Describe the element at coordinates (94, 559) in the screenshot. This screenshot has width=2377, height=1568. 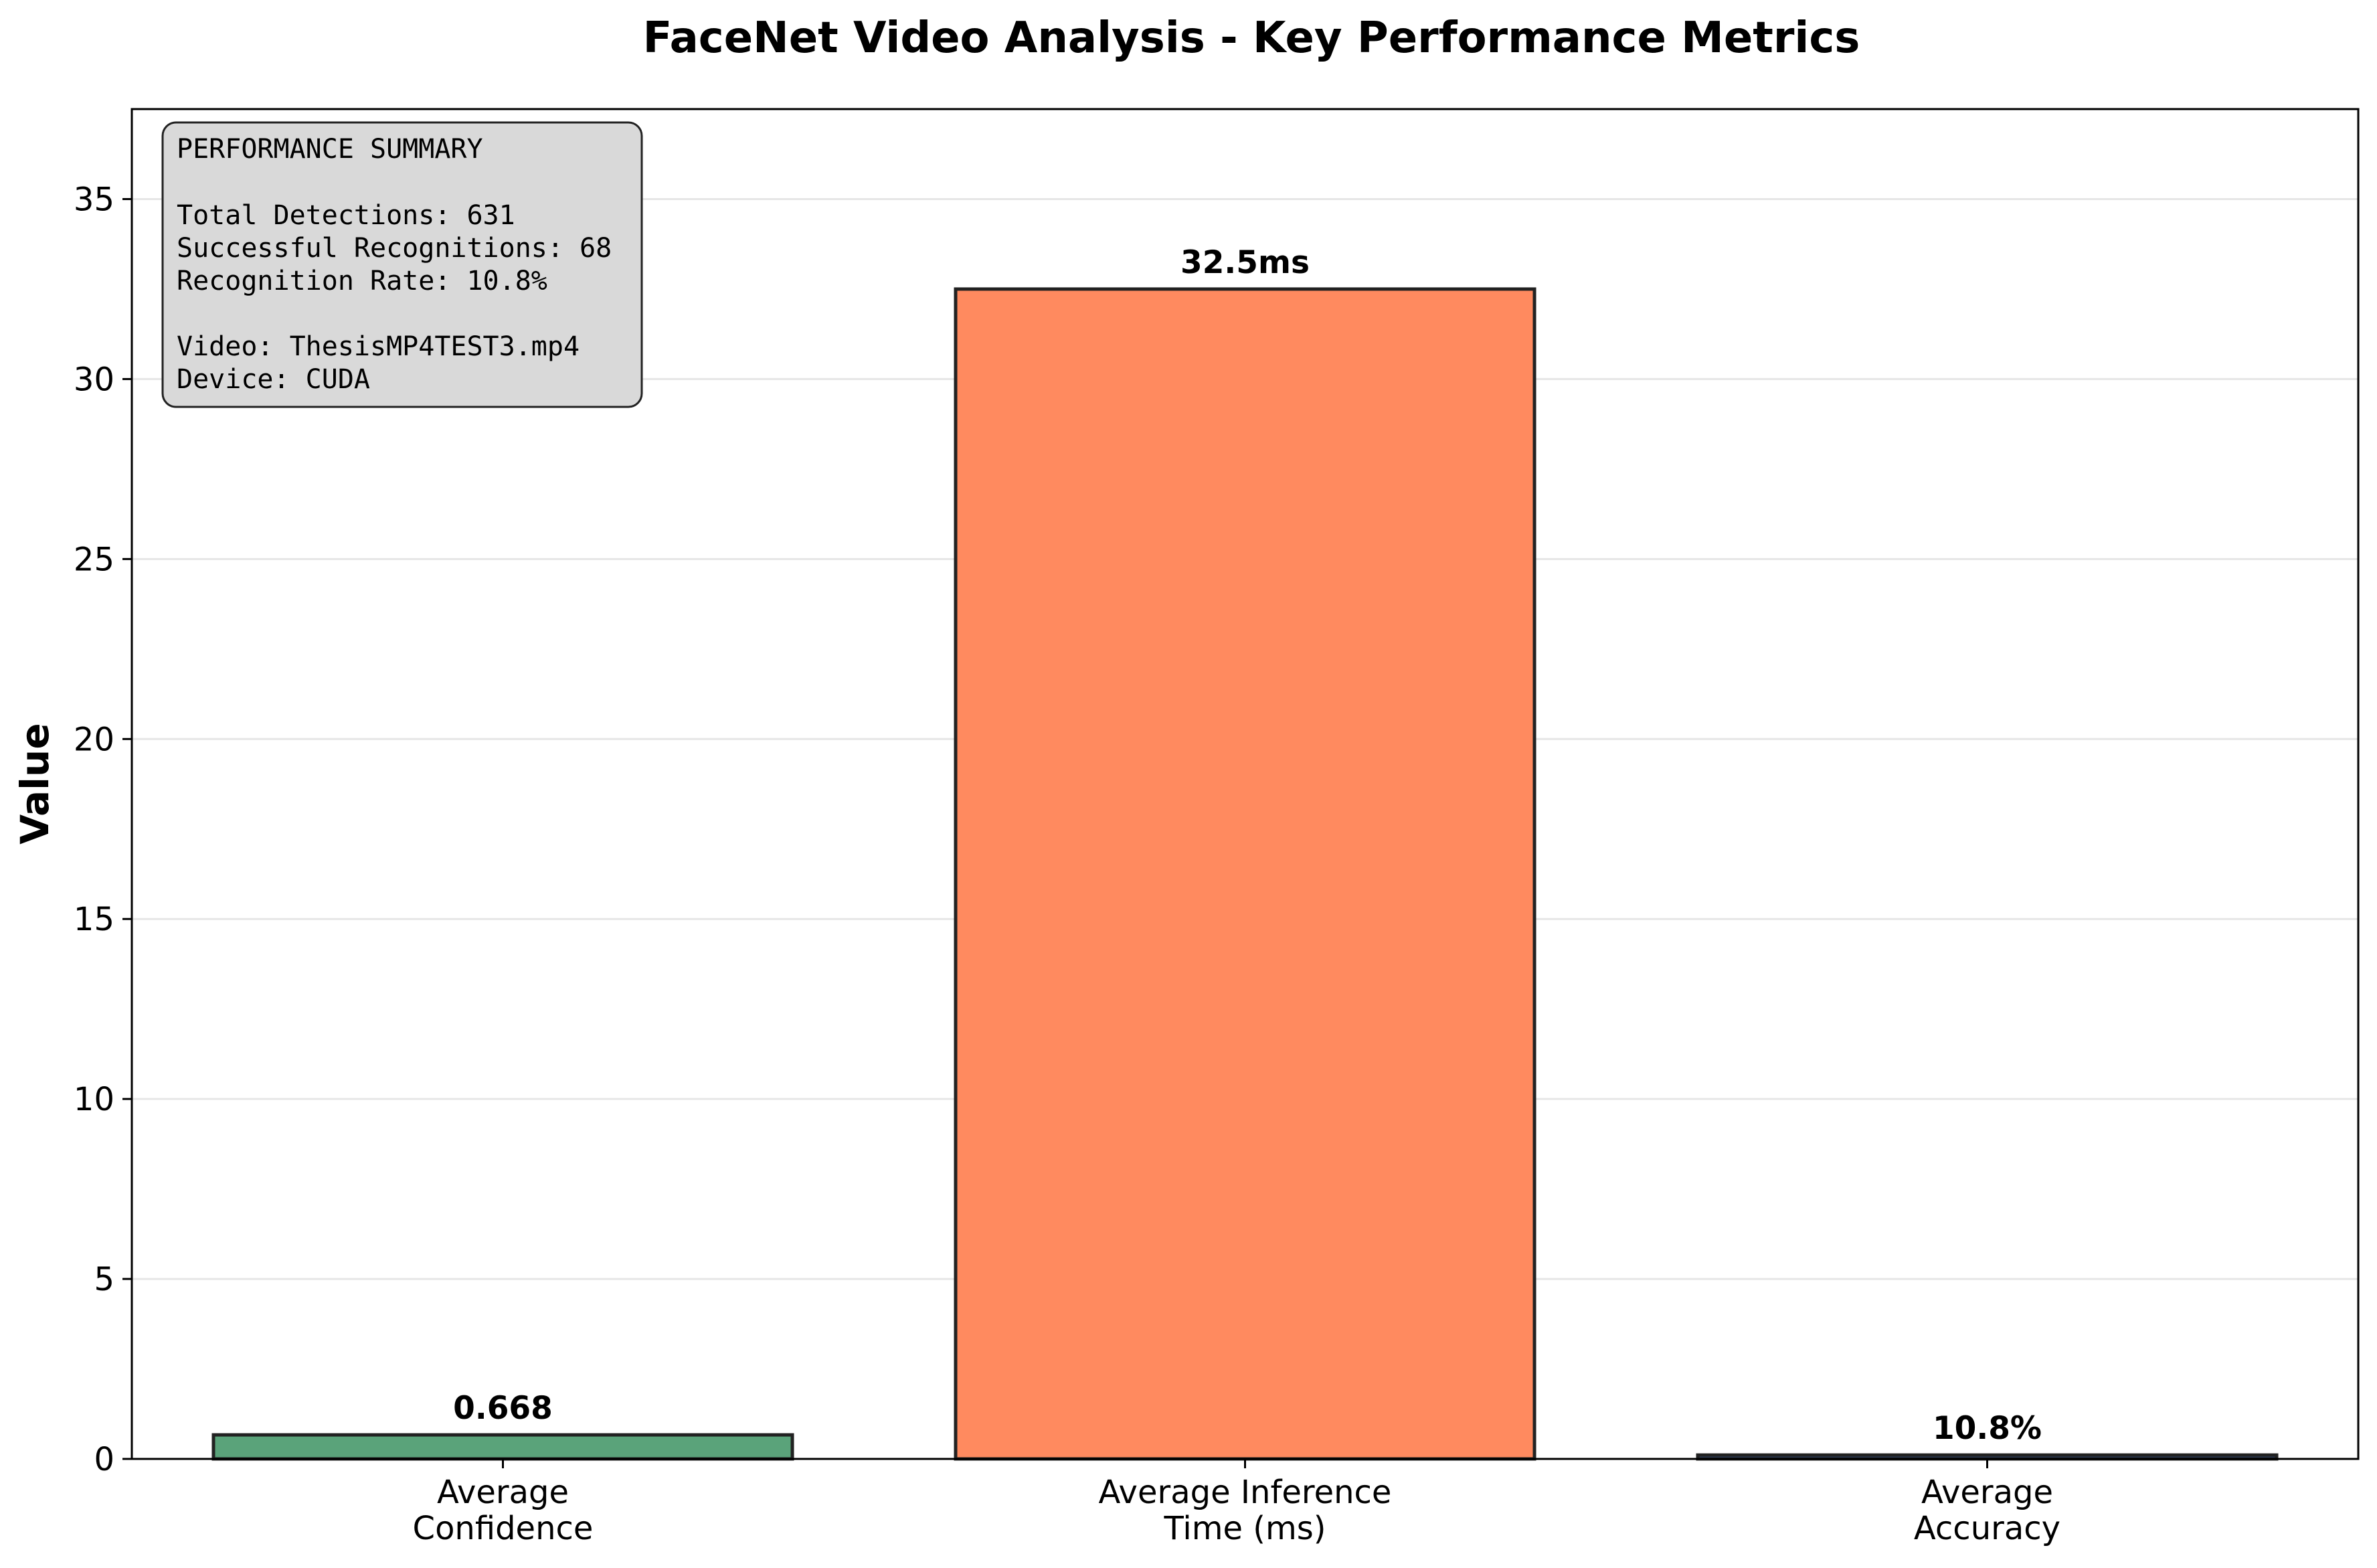
I see `y-tick-label: 25` at that location.